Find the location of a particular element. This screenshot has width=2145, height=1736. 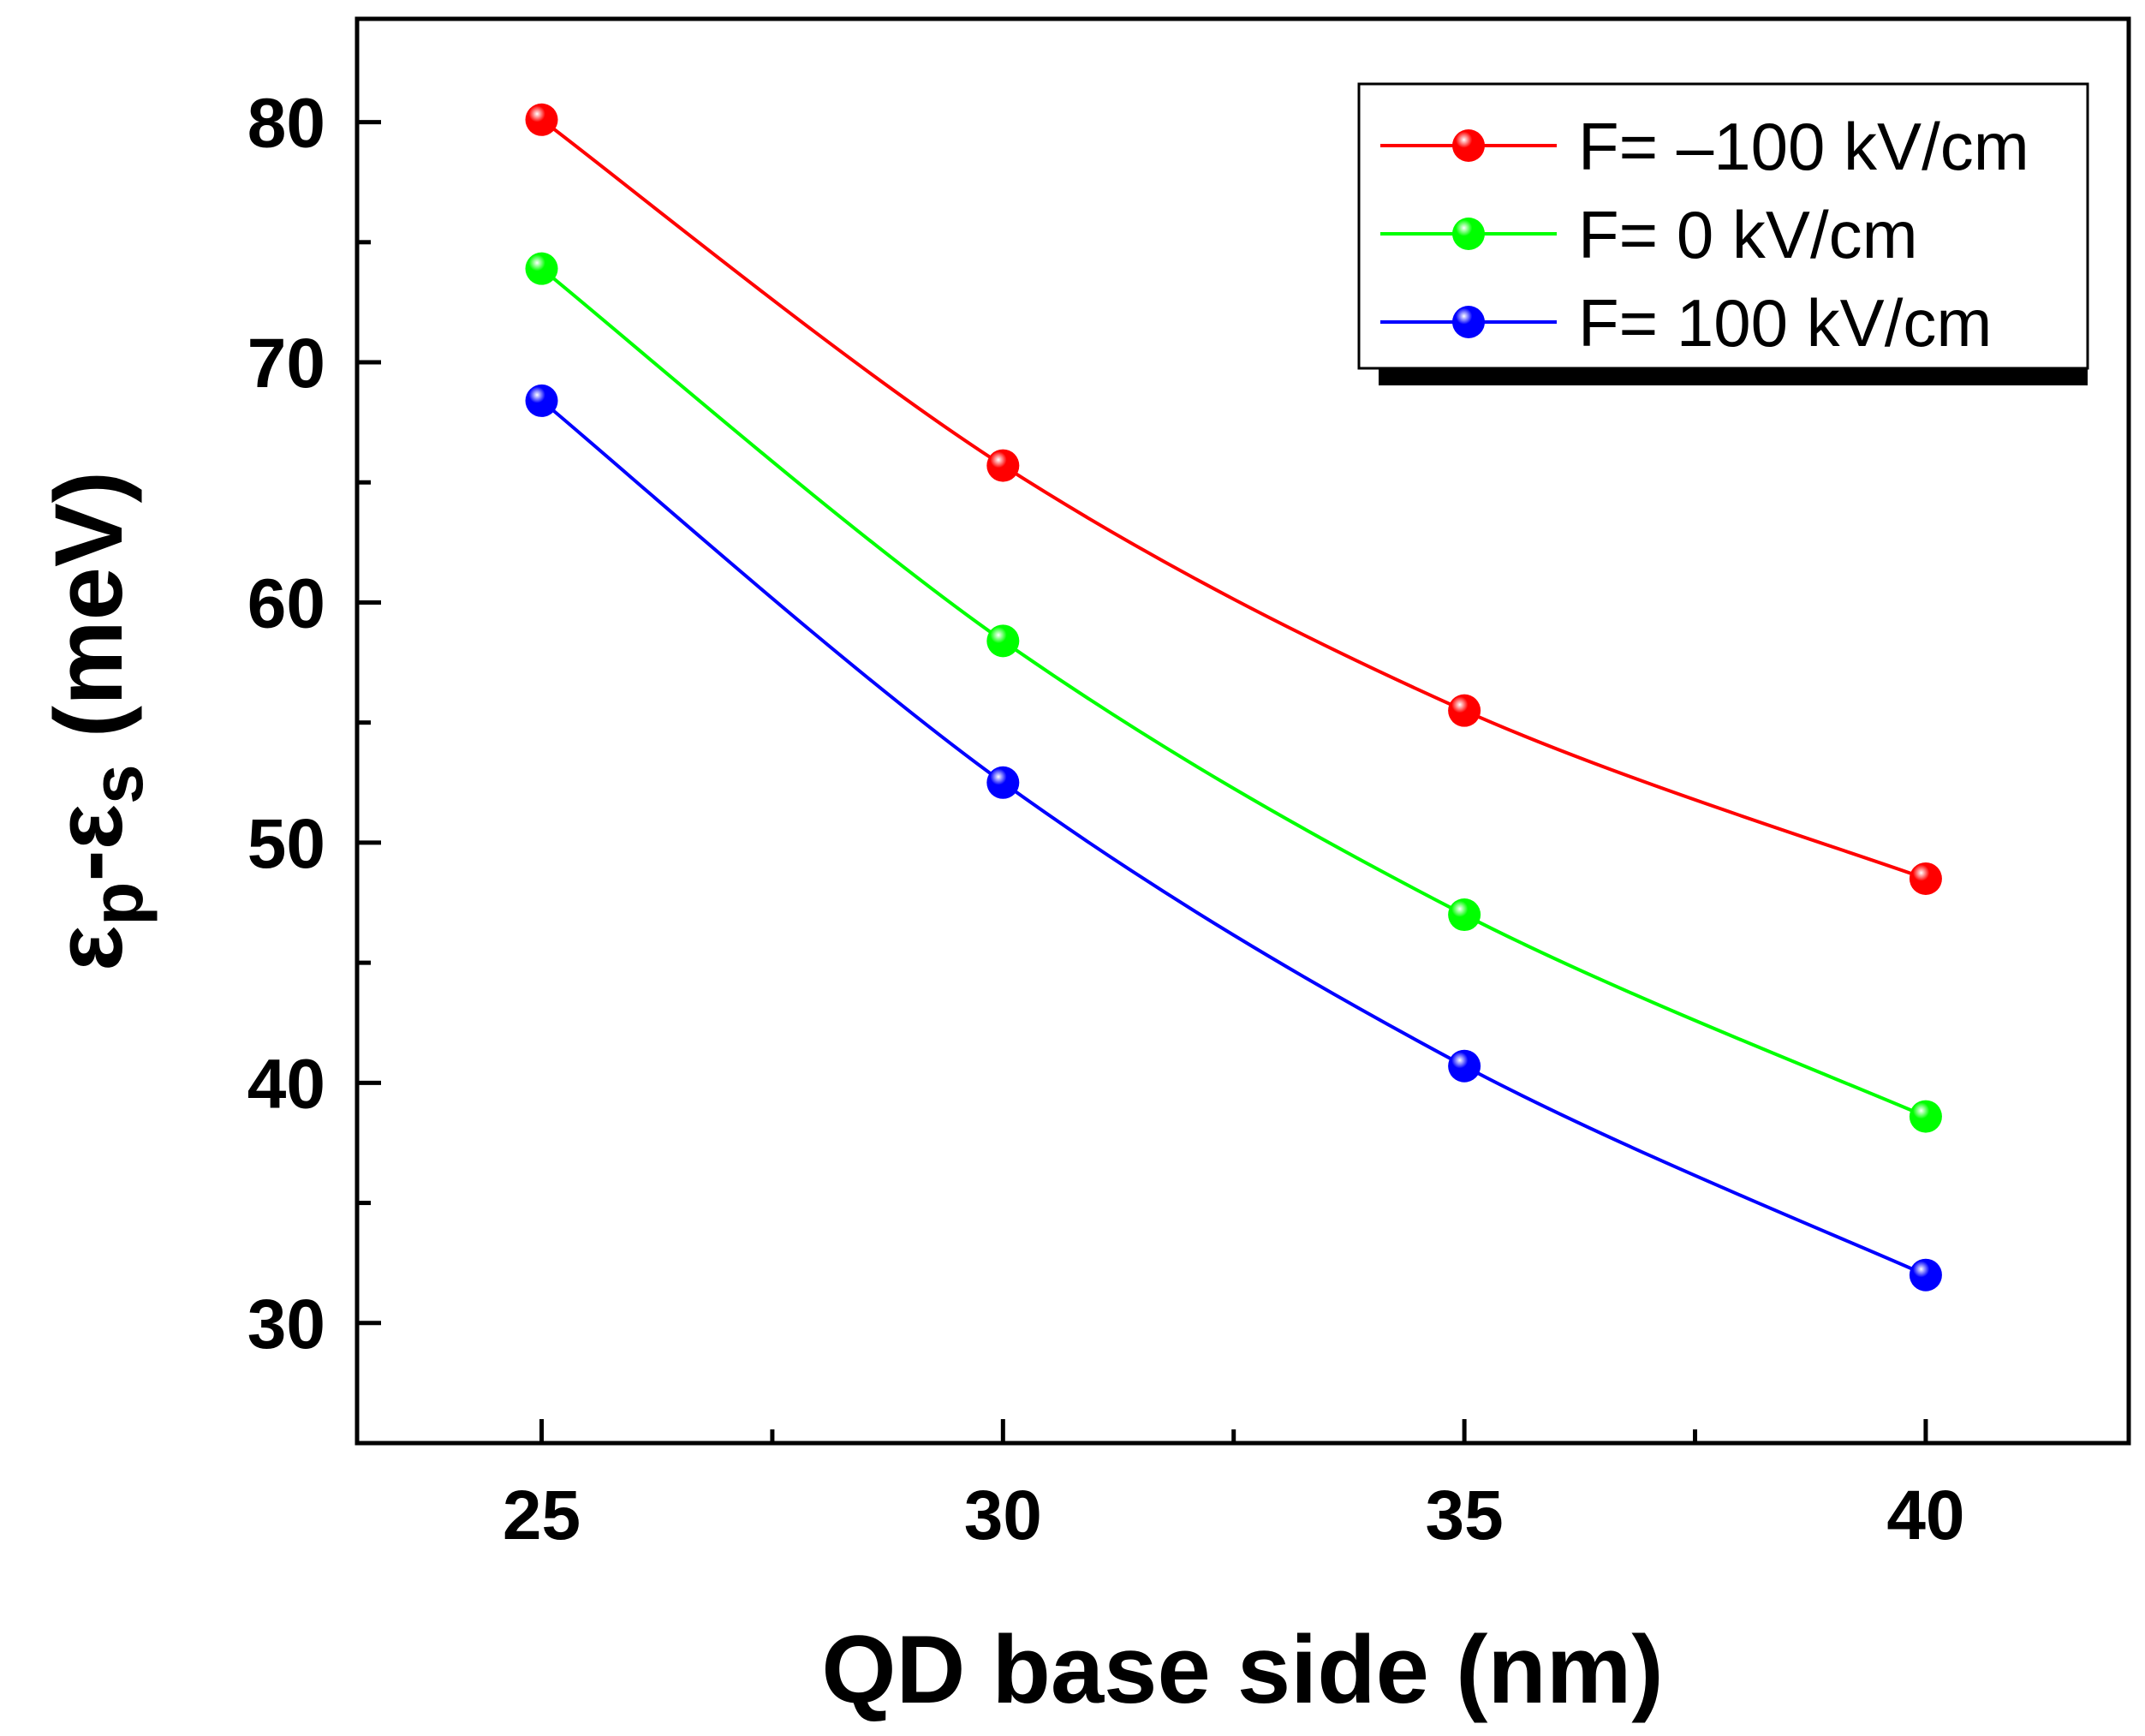

x-axis-title: QD base side (nm) is located at coordinates (1242, 1669).